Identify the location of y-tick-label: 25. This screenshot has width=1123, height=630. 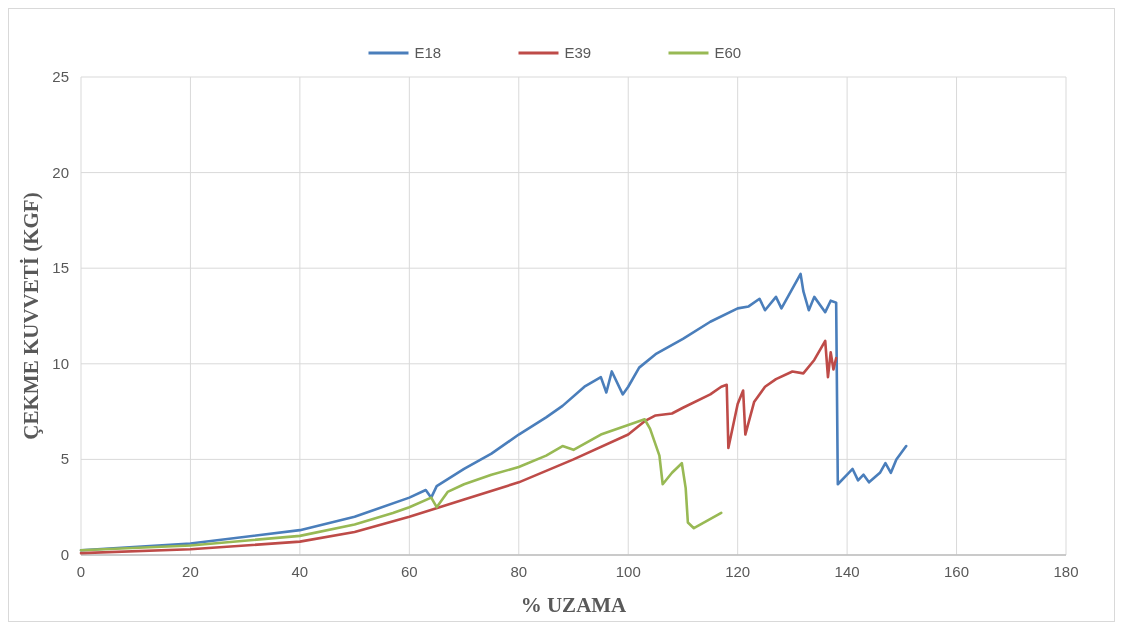
(60, 76).